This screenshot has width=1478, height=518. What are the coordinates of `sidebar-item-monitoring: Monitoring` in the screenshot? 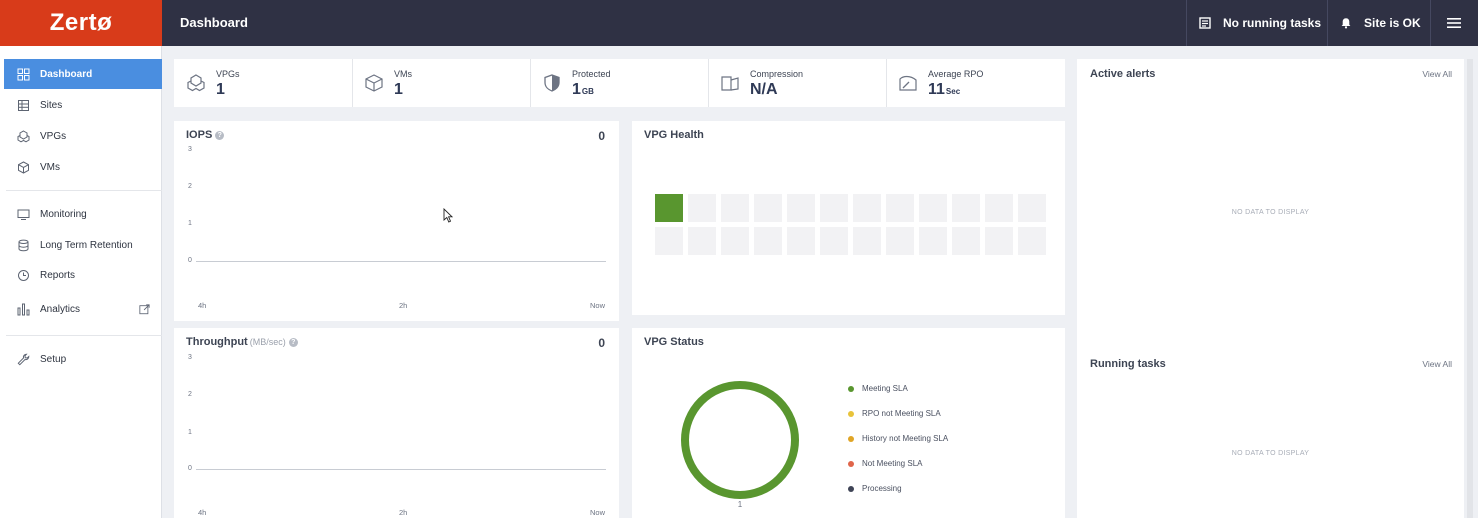 It's located at (81, 214).